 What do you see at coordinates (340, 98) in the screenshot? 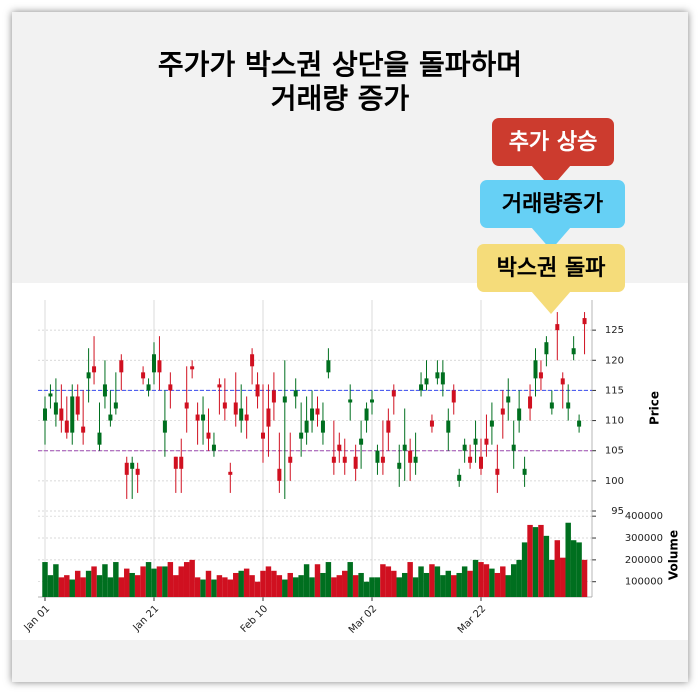
I see `title-line: 거래량 증가` at bounding box center [340, 98].